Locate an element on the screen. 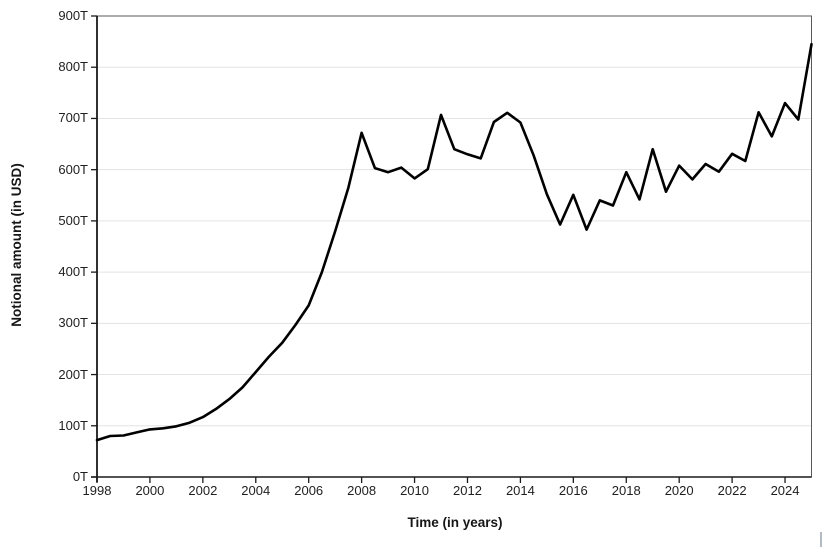 The height and width of the screenshot is (547, 835). y-tick-label: 700T is located at coordinates (73, 118).